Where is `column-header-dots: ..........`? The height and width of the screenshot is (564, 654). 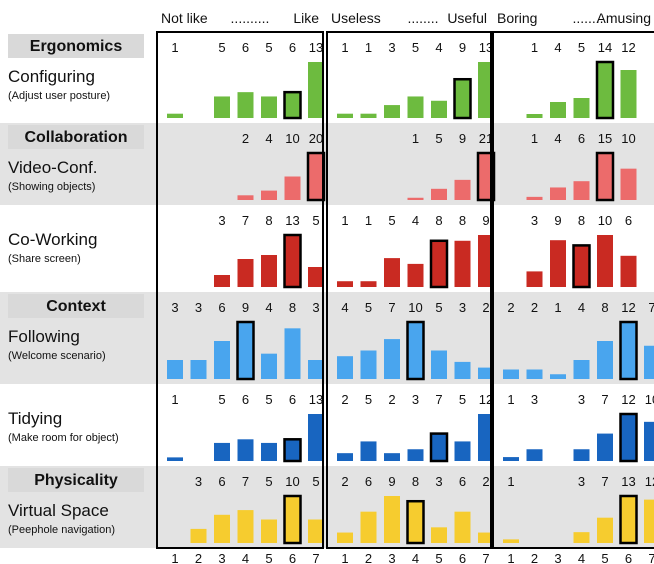
column-header-dots: .......... is located at coordinates (250, 18).